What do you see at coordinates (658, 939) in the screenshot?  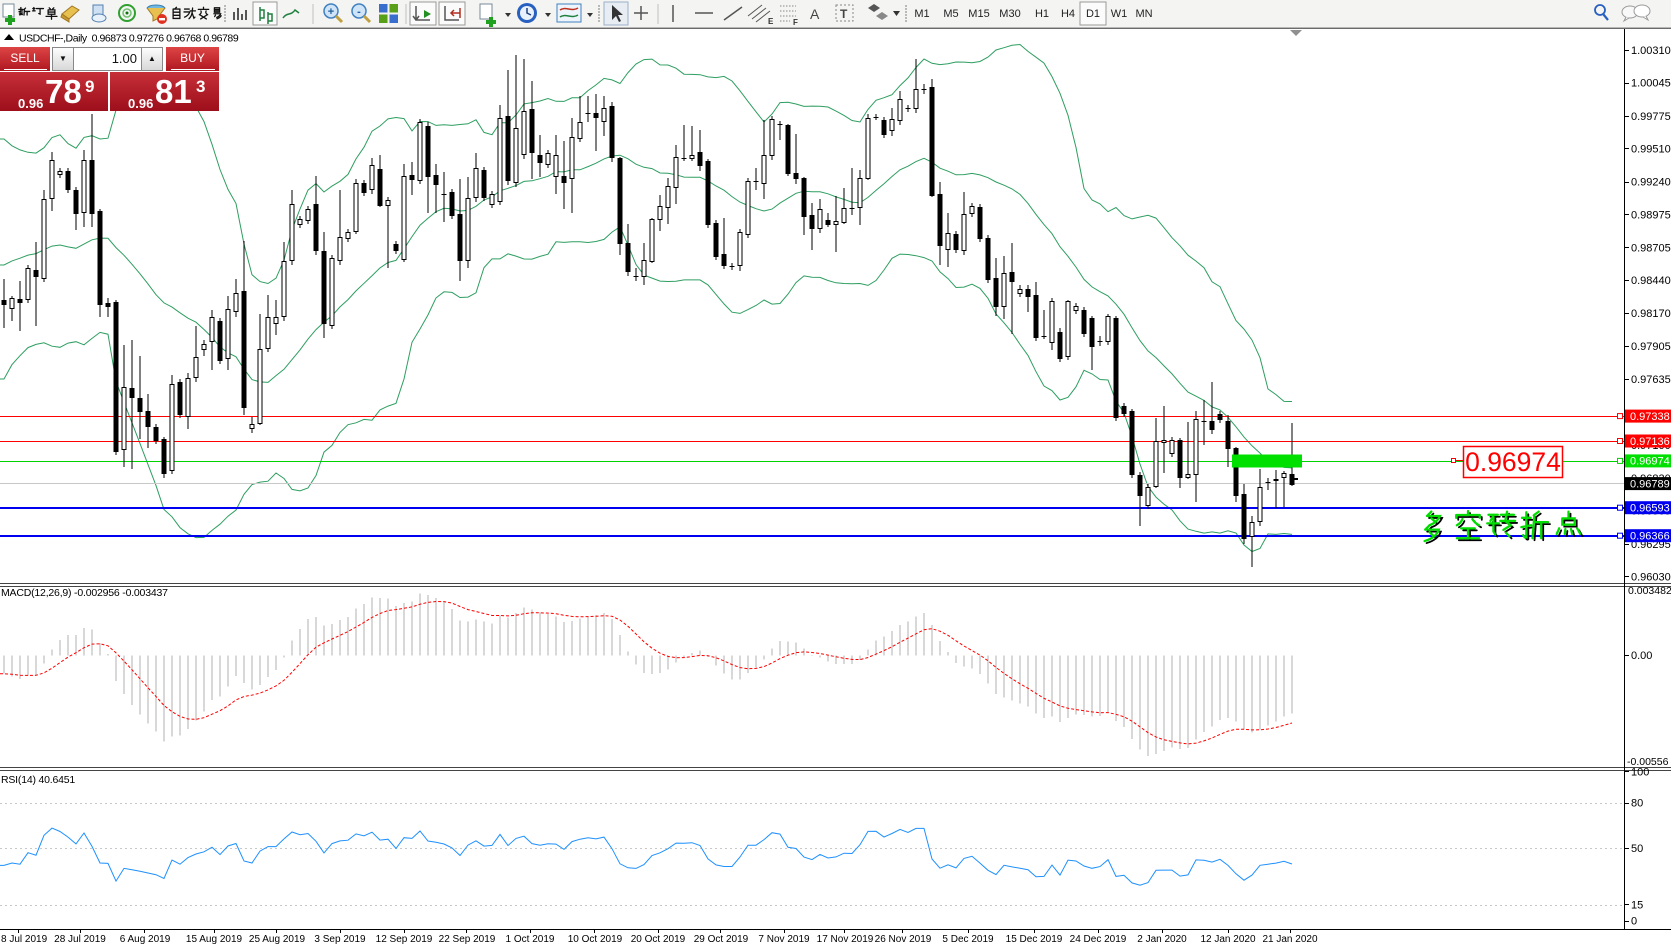 I see `svg-text: 20 Oct 2019` at bounding box center [658, 939].